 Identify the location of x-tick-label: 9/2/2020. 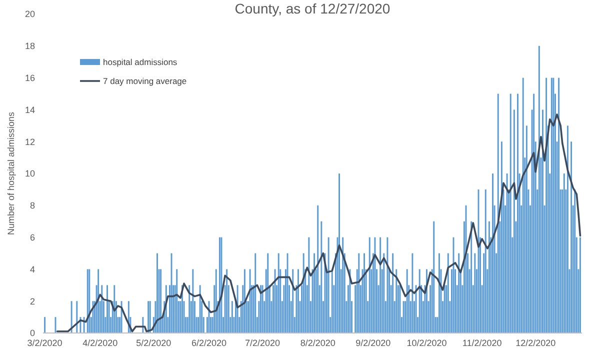
(373, 343).